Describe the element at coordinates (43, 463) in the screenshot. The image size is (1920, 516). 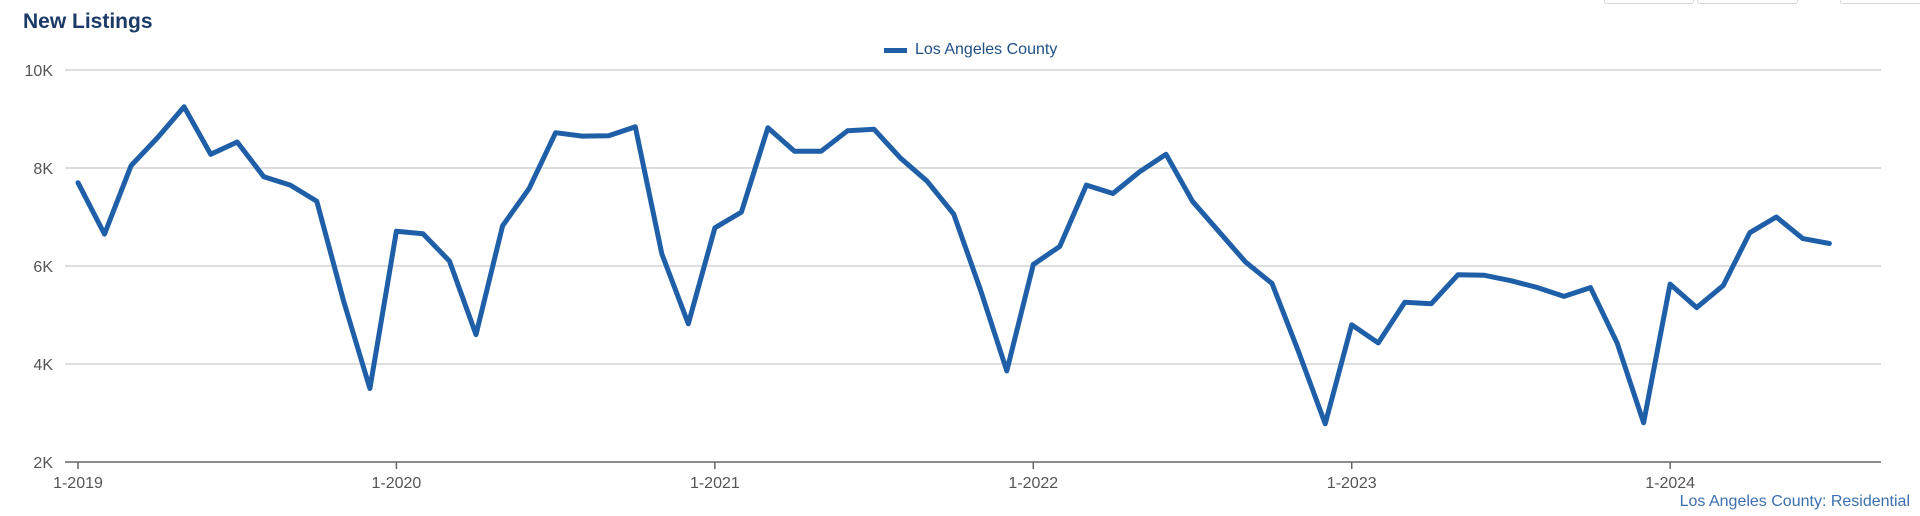
I see `y-tick-label: 2K` at that location.